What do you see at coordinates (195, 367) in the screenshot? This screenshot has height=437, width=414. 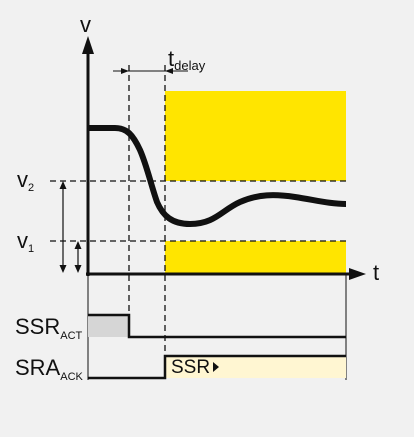 I see `ssr-block-label: SSR` at bounding box center [195, 367].